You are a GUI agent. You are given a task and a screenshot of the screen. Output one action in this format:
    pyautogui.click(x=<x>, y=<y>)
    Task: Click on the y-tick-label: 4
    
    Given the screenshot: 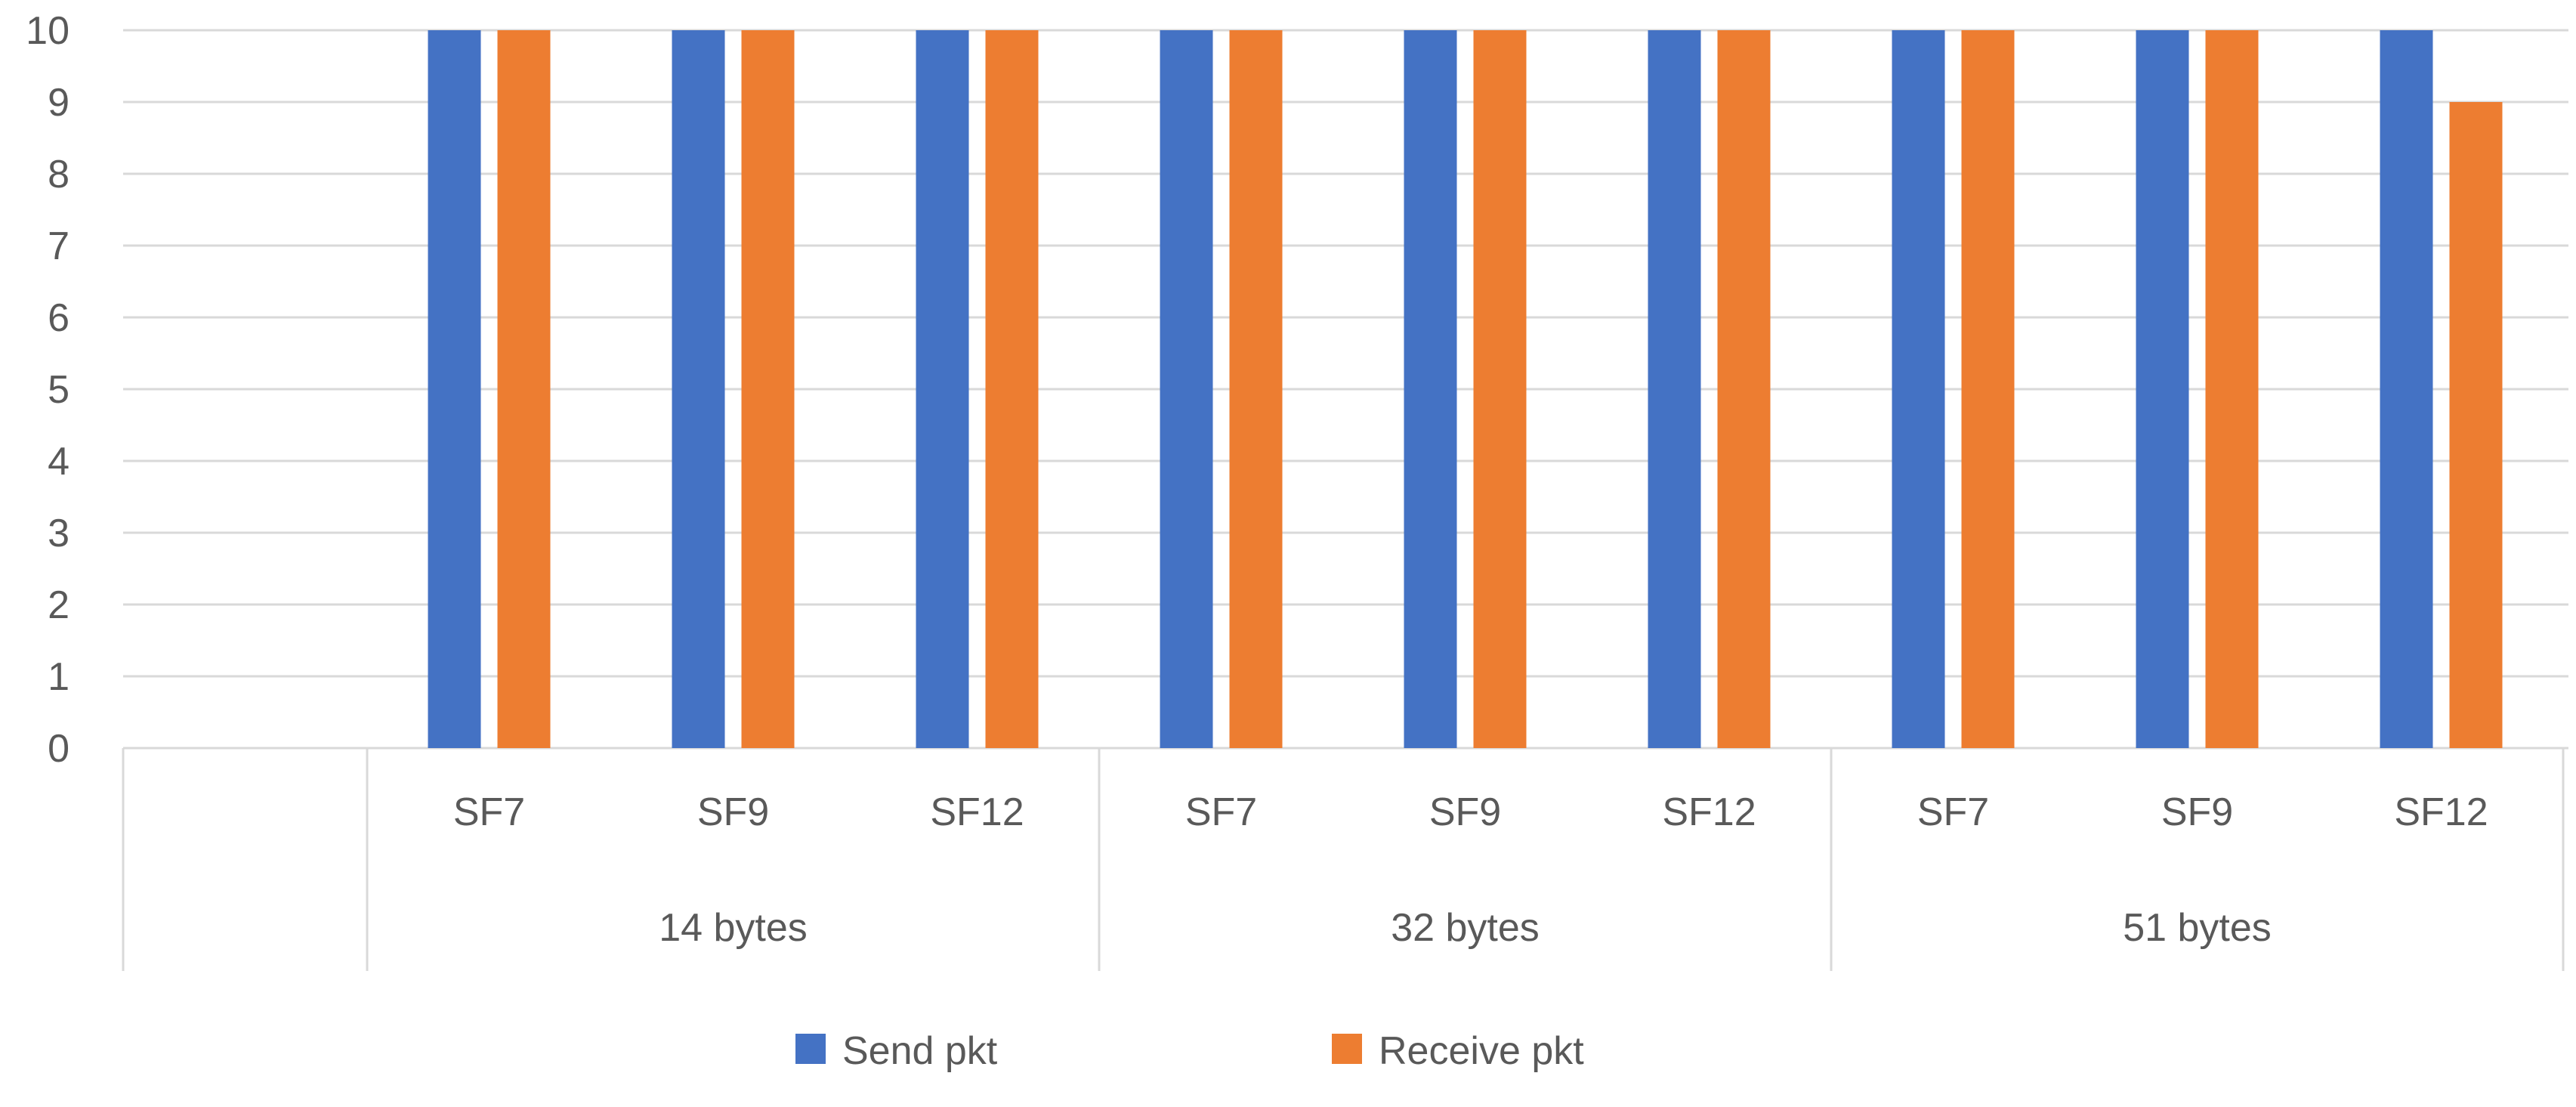 What is the action you would take?
    pyautogui.click(x=58, y=462)
    